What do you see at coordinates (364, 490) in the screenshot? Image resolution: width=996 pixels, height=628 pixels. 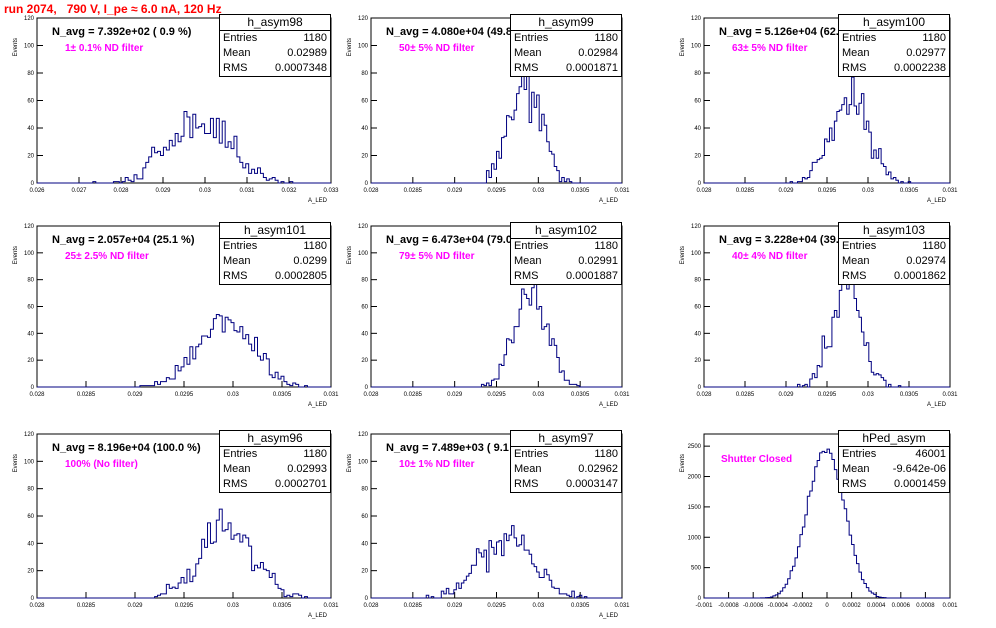 I see `y-tick-label: 80` at bounding box center [364, 490].